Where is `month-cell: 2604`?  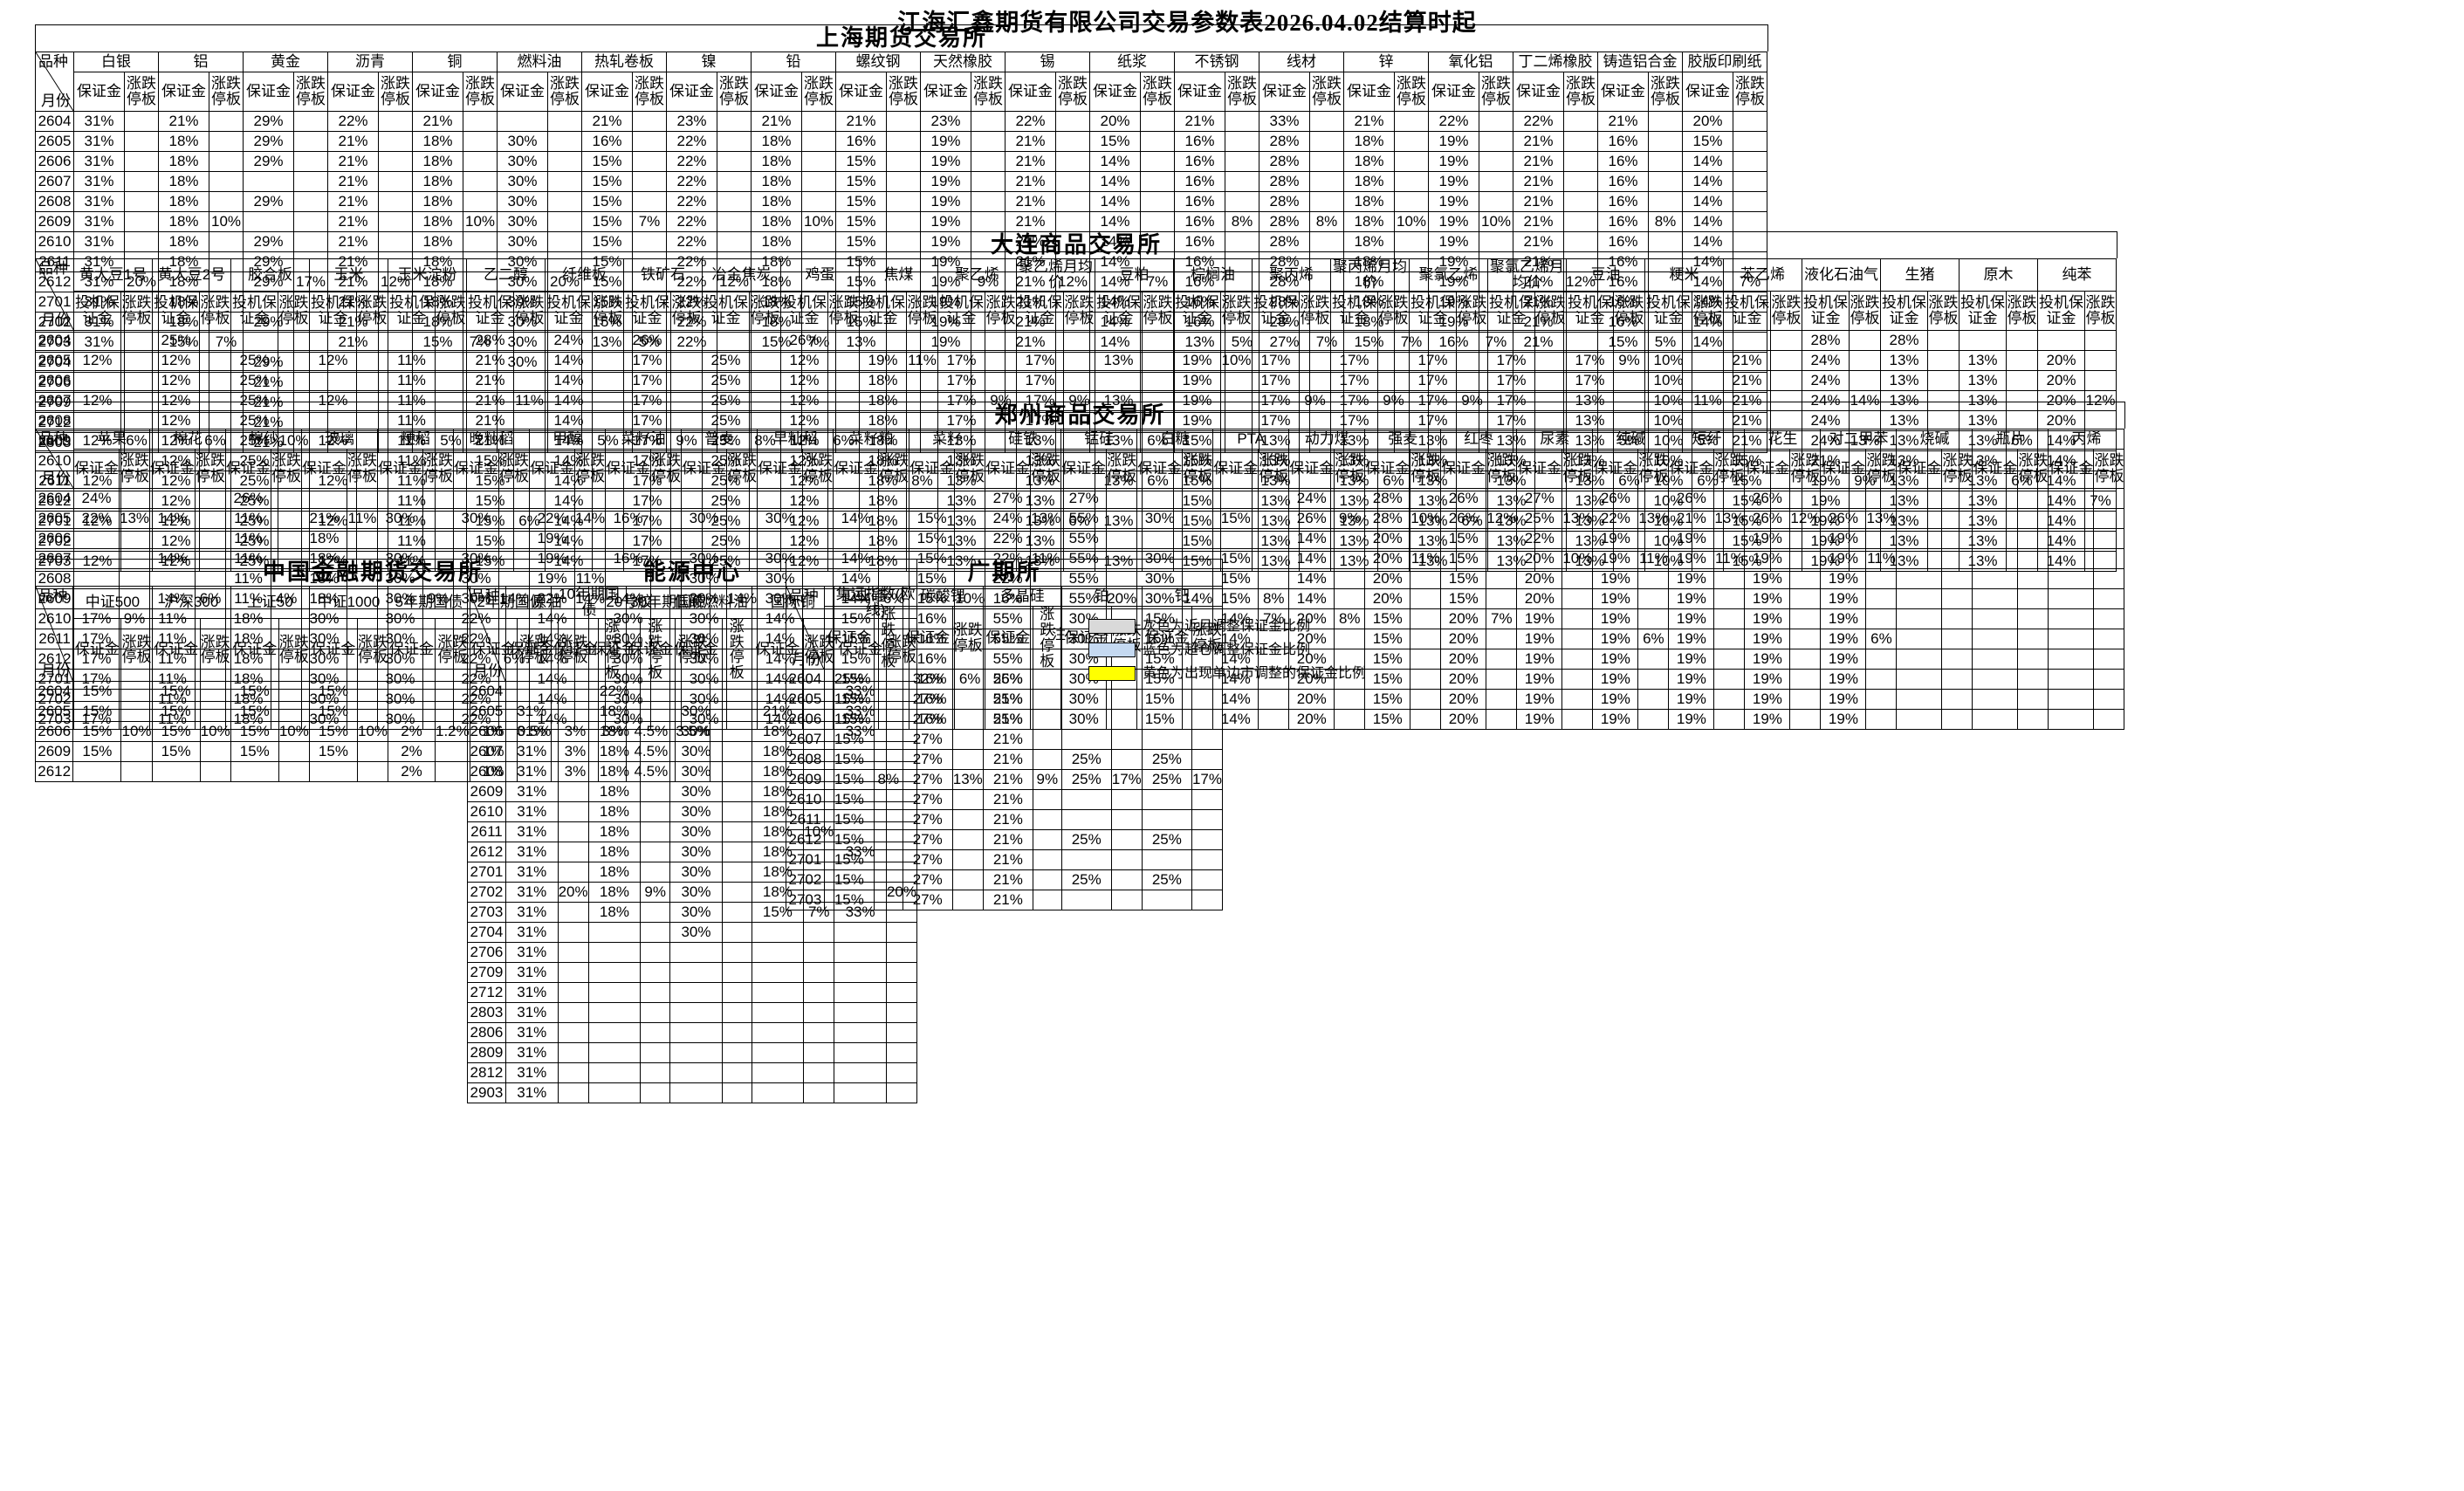 month-cell: 2604 is located at coordinates (54, 499).